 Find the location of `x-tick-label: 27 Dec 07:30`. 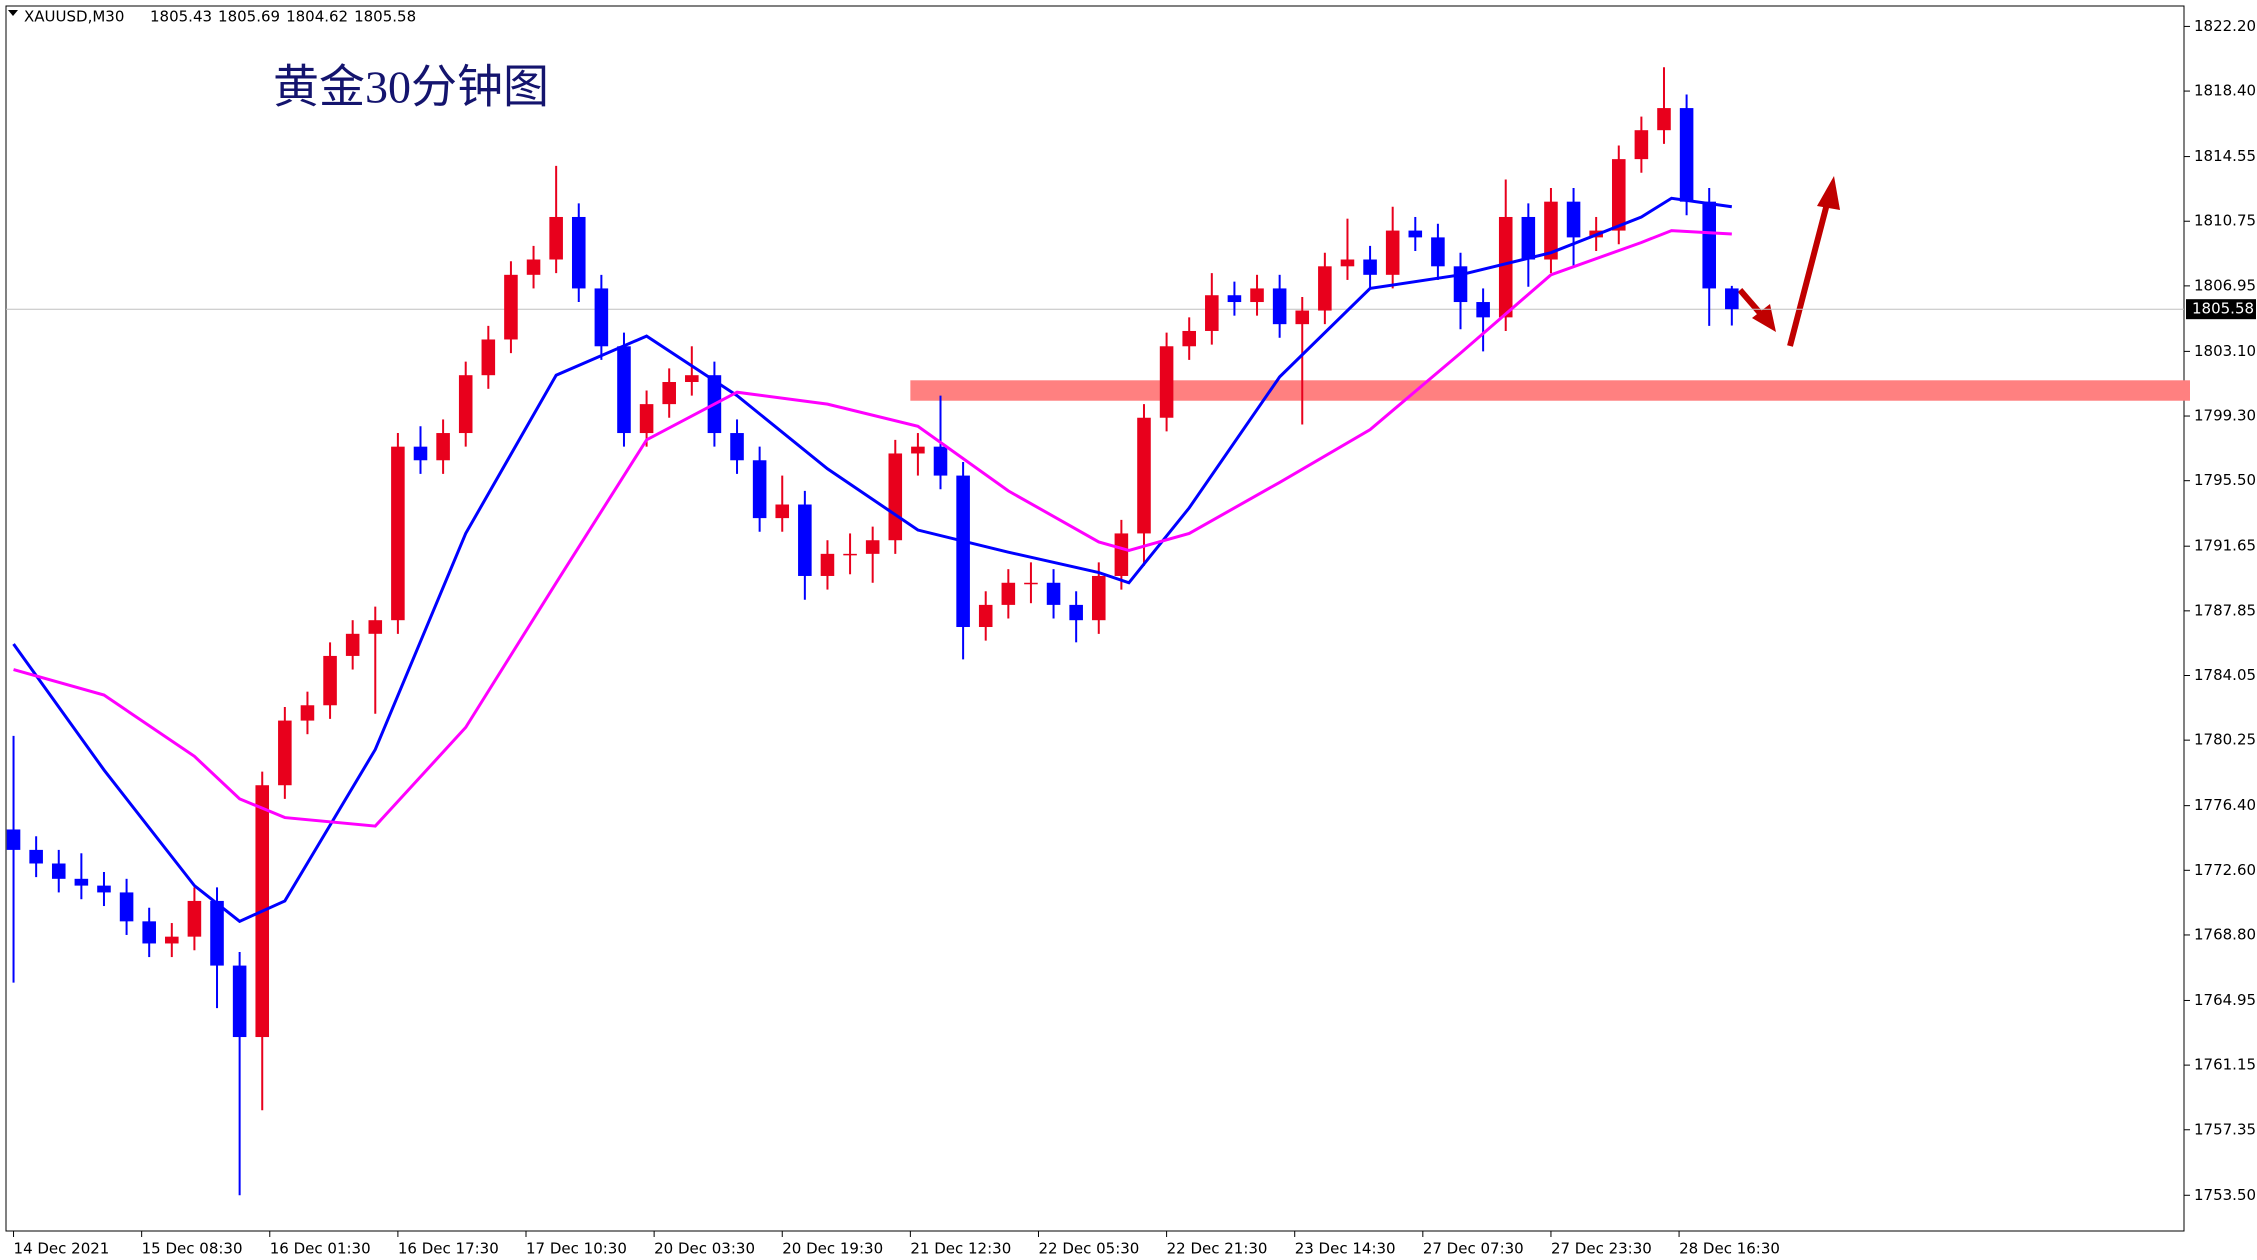

x-tick-label: 27 Dec 07:30 is located at coordinates (1473, 1249).